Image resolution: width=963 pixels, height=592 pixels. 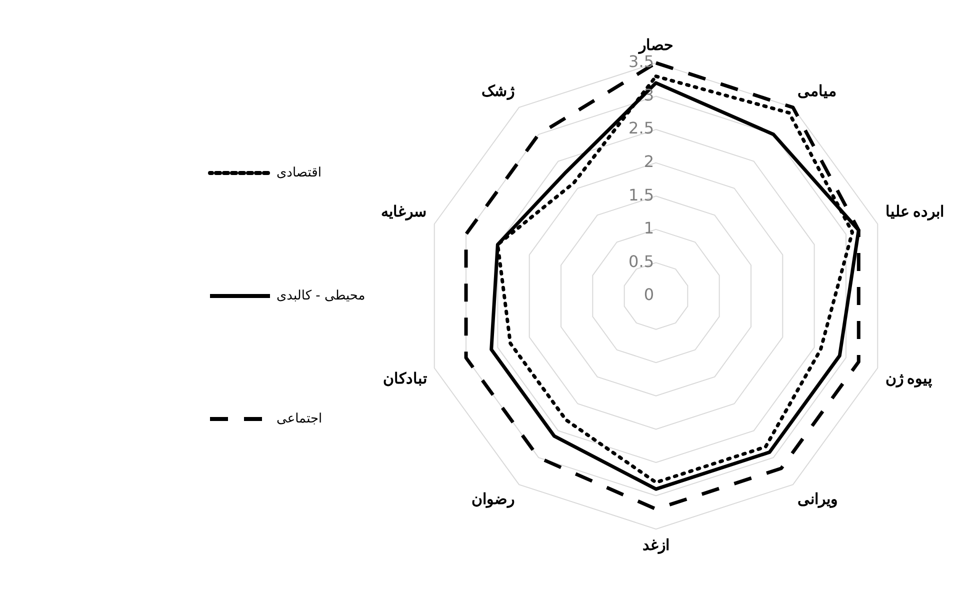 What do you see at coordinates (655, 46) in the screenshot?
I see `spoke-label: حصار` at bounding box center [655, 46].